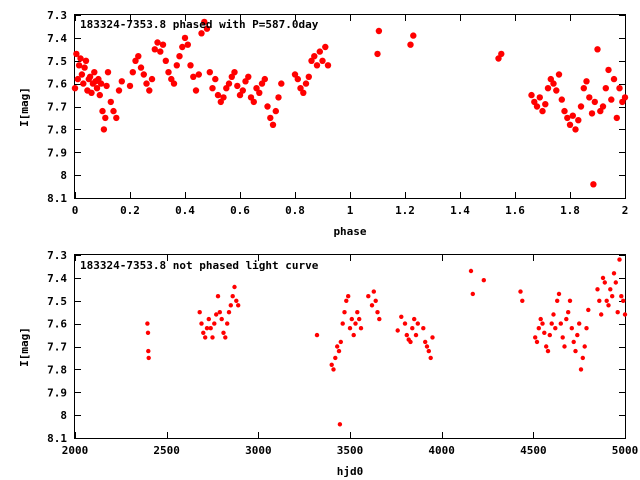 The width and height of the screenshot is (640, 480). Describe the element at coordinates (57, 324) in the screenshot. I see `y-tick-label: 7.6` at that location.